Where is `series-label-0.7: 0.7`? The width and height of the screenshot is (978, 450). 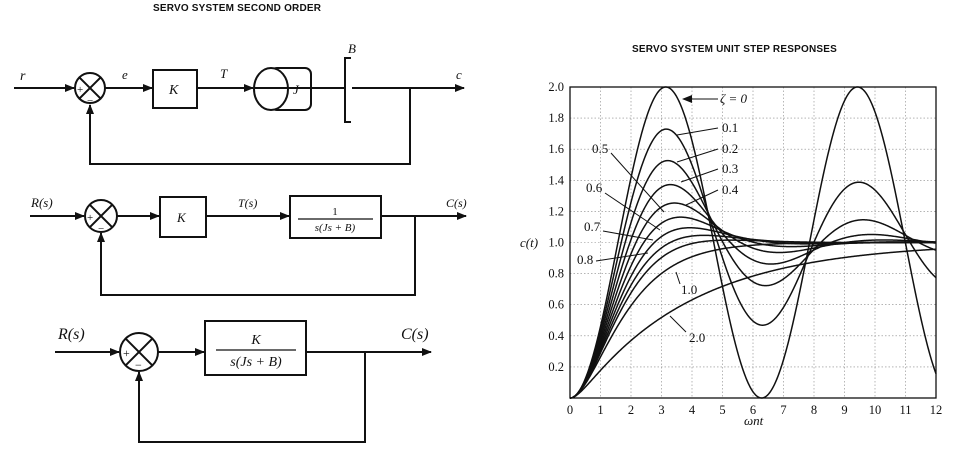
series-label-0.7: 0.7 is located at coordinates (592, 226).